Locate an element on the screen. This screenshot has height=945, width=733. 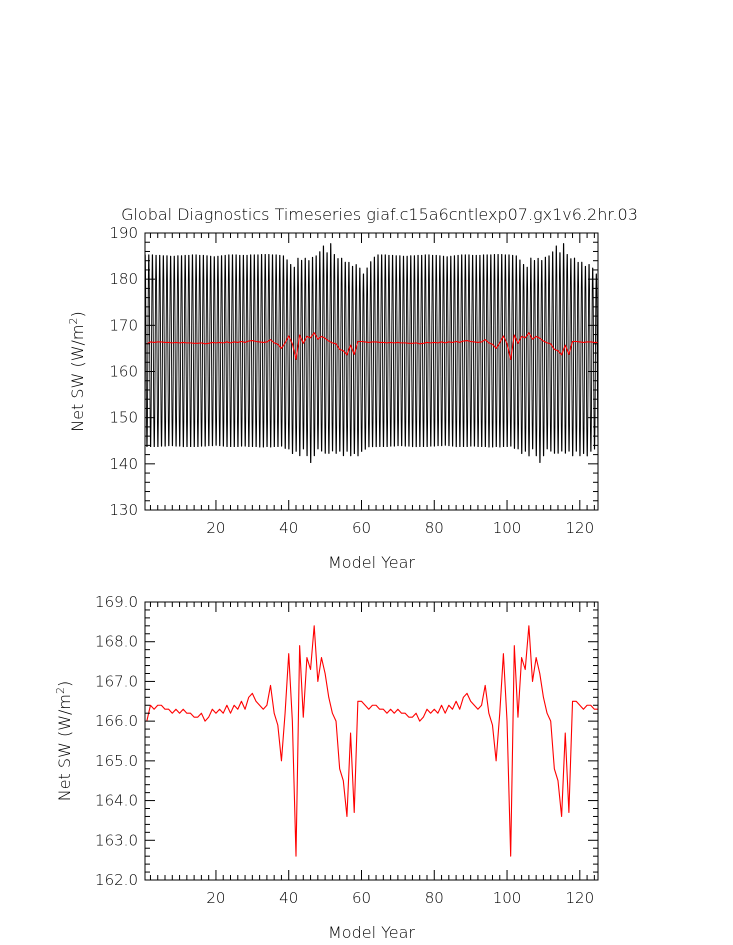
plot-area is located at coordinates (371, 353).